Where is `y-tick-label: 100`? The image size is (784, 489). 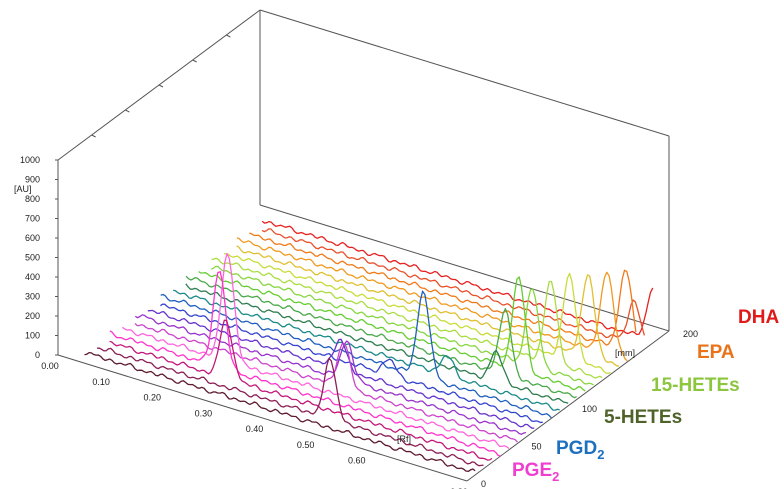
y-tick-label: 100 is located at coordinates (32, 336).